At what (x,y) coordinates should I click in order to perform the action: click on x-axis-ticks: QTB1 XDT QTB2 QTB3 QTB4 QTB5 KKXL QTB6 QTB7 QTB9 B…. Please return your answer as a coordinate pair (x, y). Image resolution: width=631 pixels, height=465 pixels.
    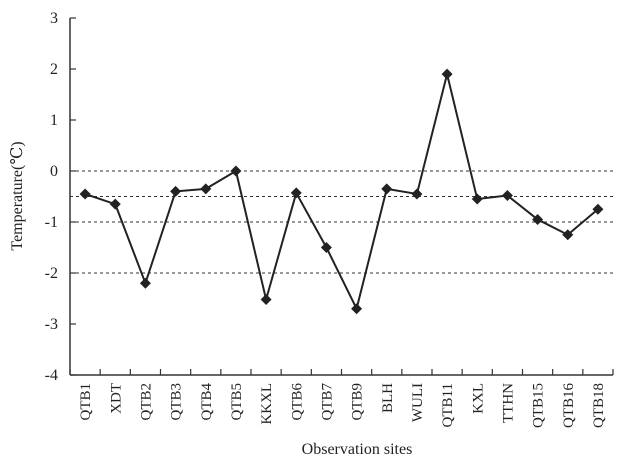
    Looking at the image, I should click on (341, 399).